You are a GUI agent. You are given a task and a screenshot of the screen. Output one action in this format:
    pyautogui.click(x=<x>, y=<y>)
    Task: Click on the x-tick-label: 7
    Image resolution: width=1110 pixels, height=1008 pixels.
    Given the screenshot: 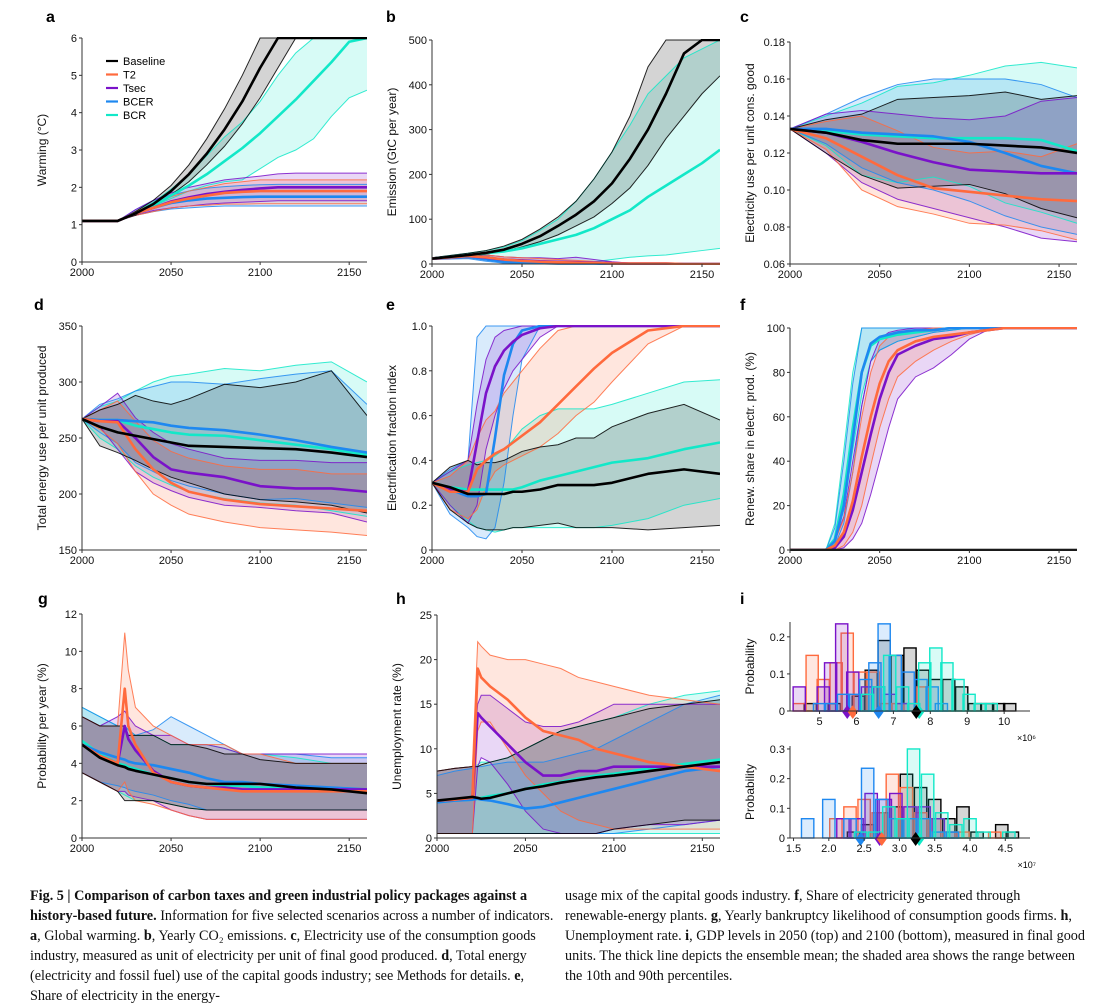 What is the action you would take?
    pyautogui.click(x=893, y=722)
    